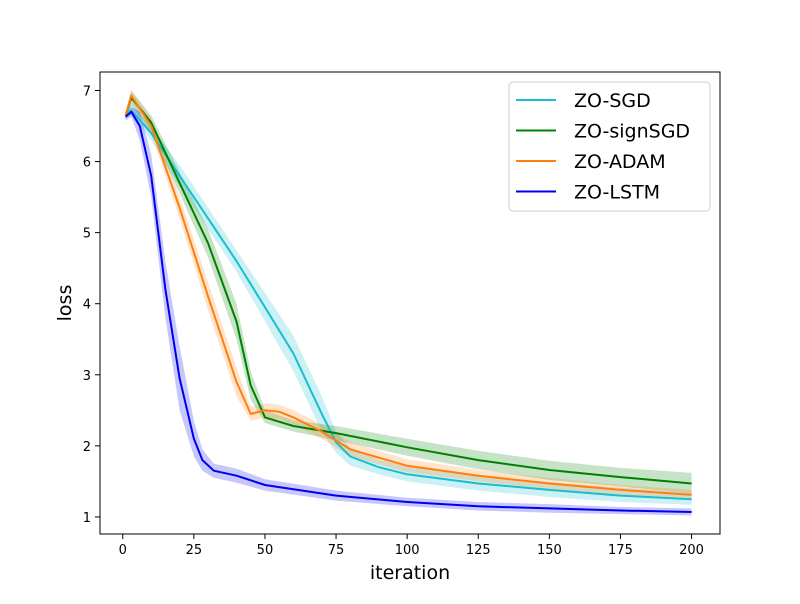 The height and width of the screenshot is (604, 800). What do you see at coordinates (87, 518) in the screenshot?
I see `y-tick-label: 1` at bounding box center [87, 518].